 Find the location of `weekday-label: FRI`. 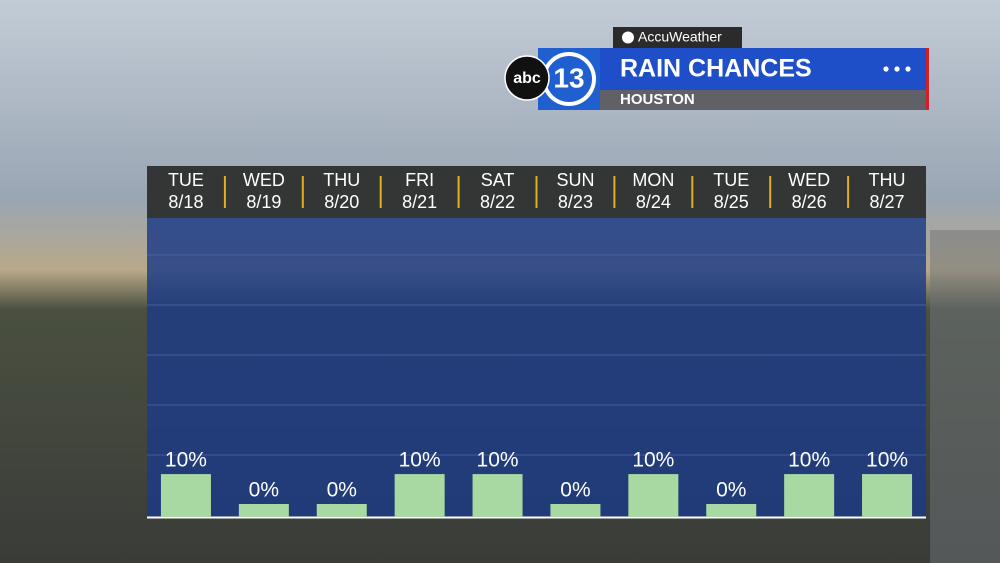

weekday-label: FRI is located at coordinates (419, 180).